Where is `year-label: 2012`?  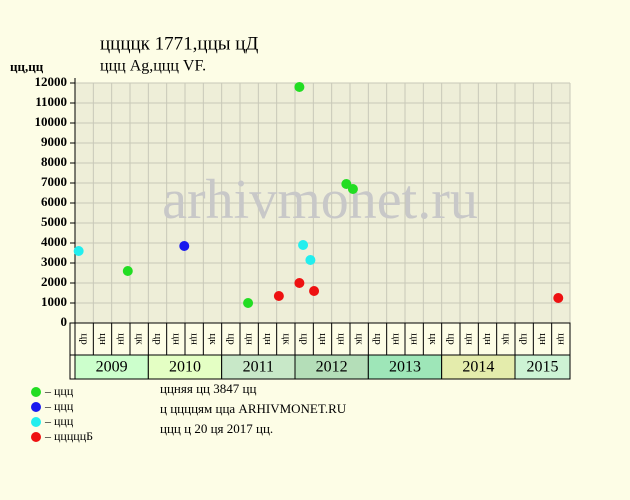
year-label: 2012 is located at coordinates (332, 367).